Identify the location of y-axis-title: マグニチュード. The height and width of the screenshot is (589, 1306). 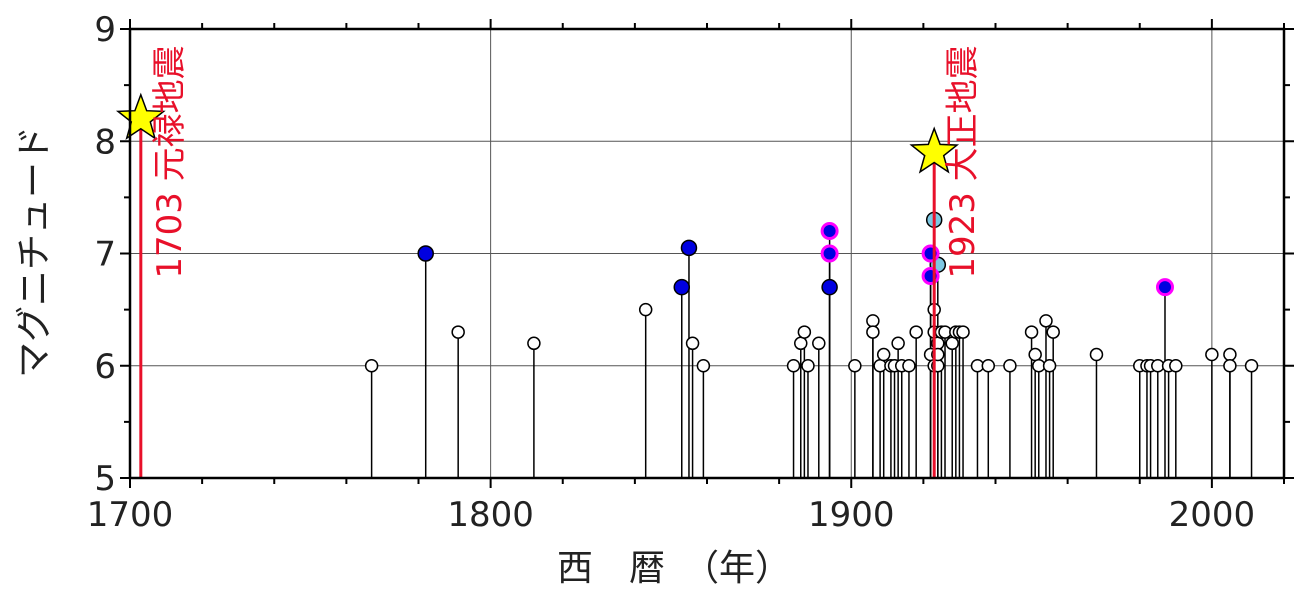
(34, 252).